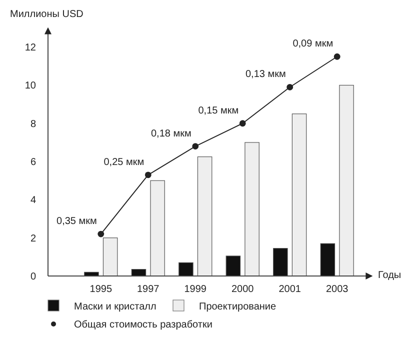  I want to click on y-tick-label: 12, so click(30, 48).